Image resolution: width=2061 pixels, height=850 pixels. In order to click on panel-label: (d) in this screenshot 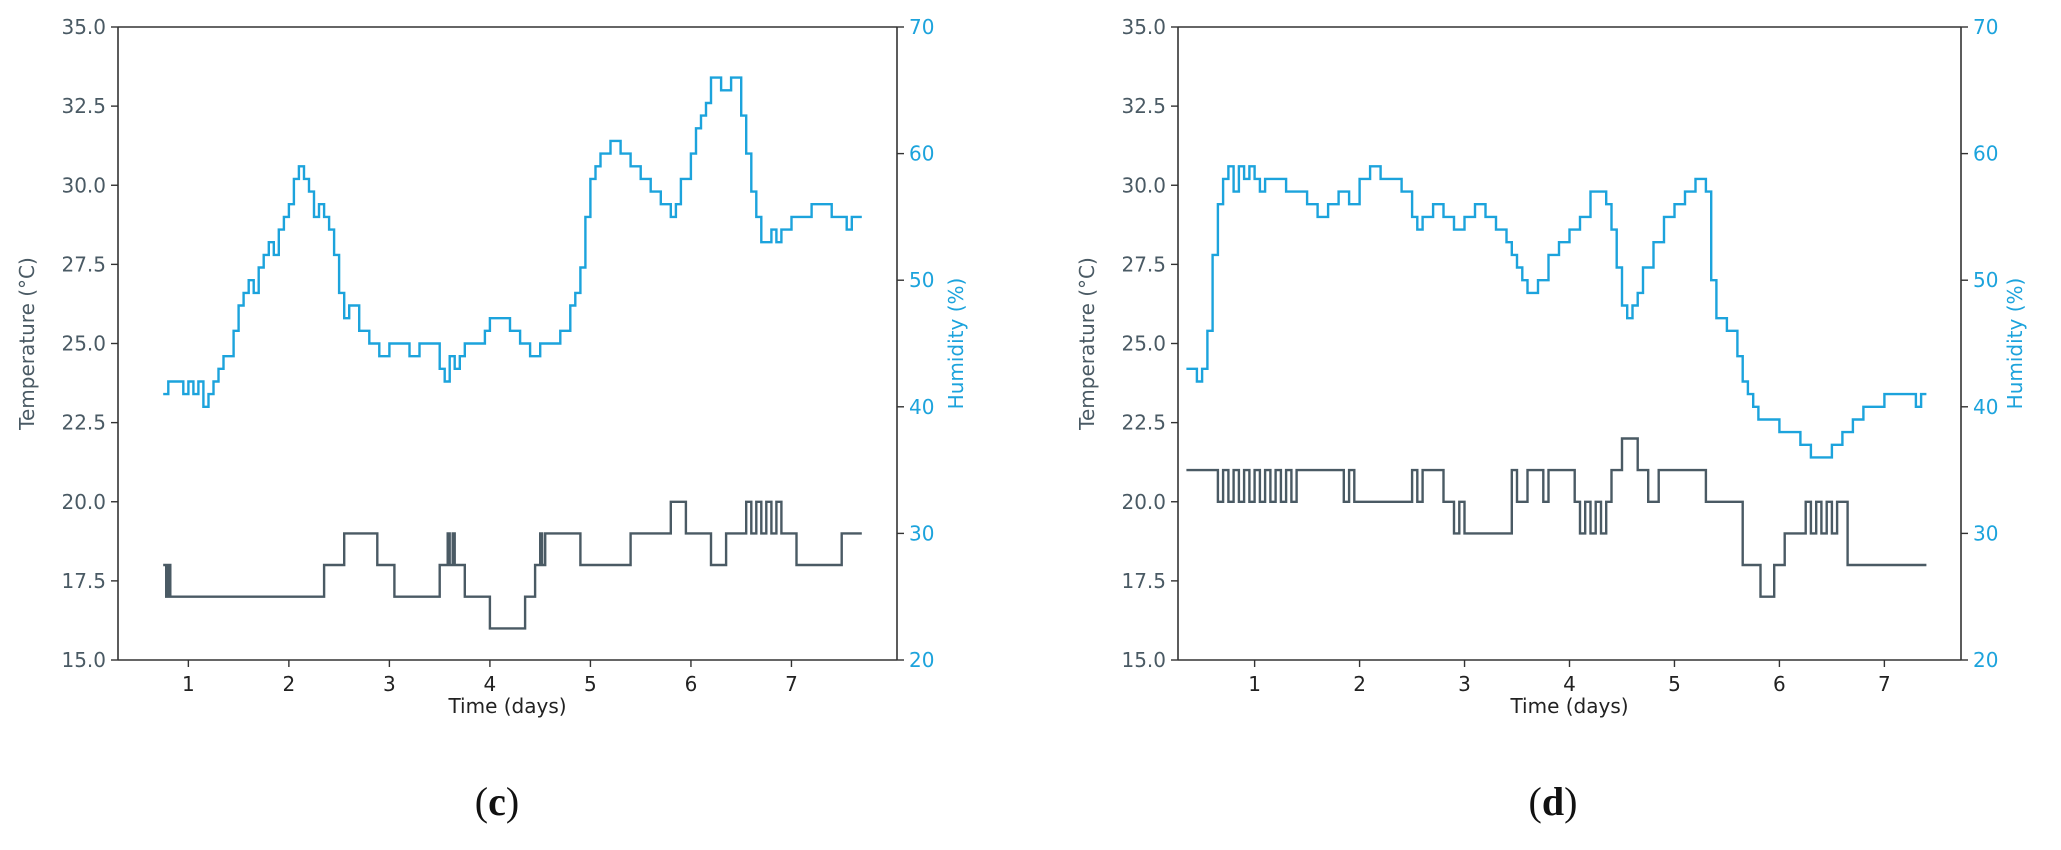, I will do `click(1553, 801)`.